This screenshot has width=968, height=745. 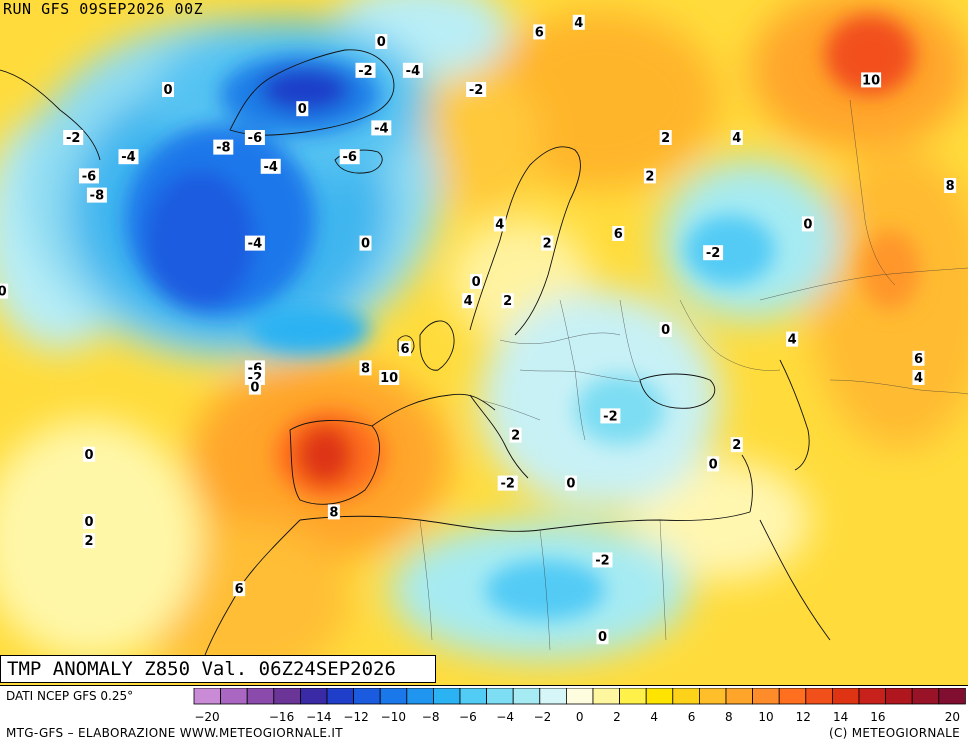 I want to click on contour-value: -6, so click(x=255, y=138).